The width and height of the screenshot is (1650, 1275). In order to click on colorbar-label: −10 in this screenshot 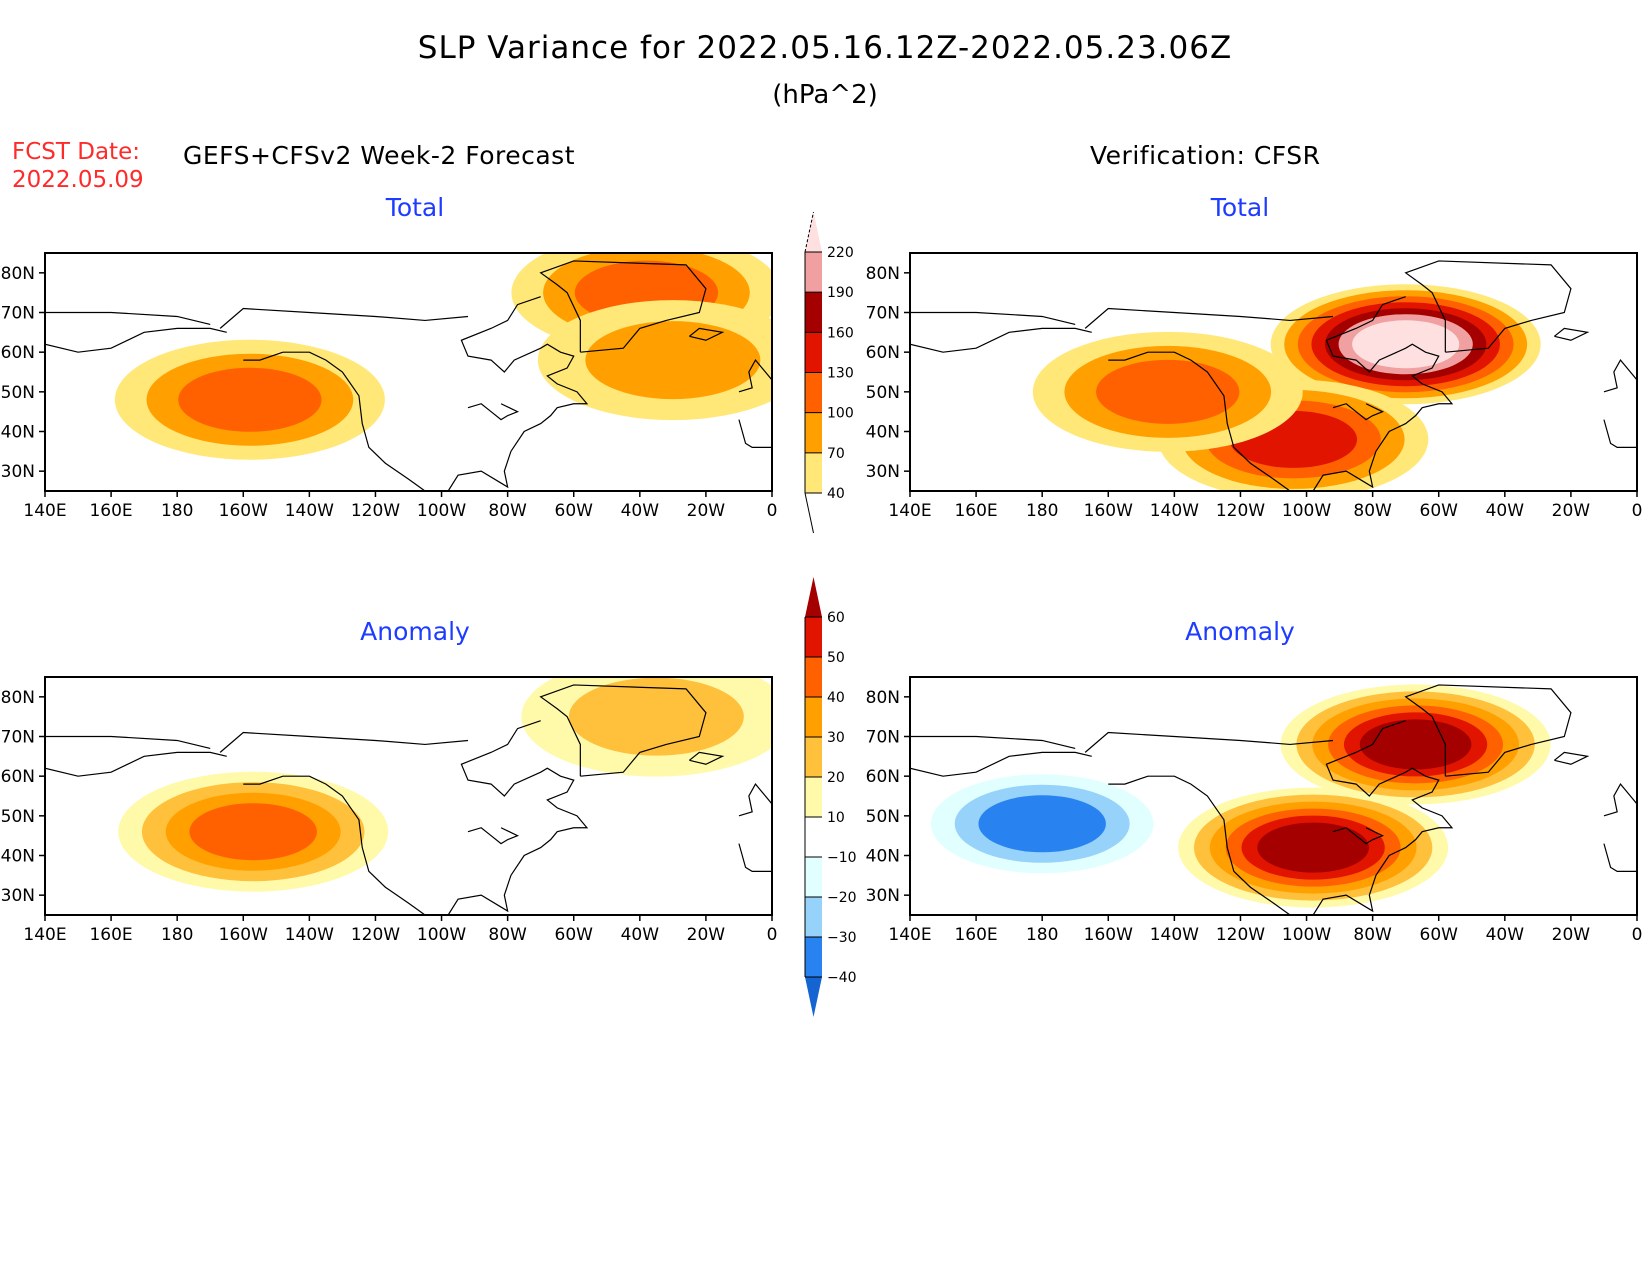, I will do `click(842, 858)`.